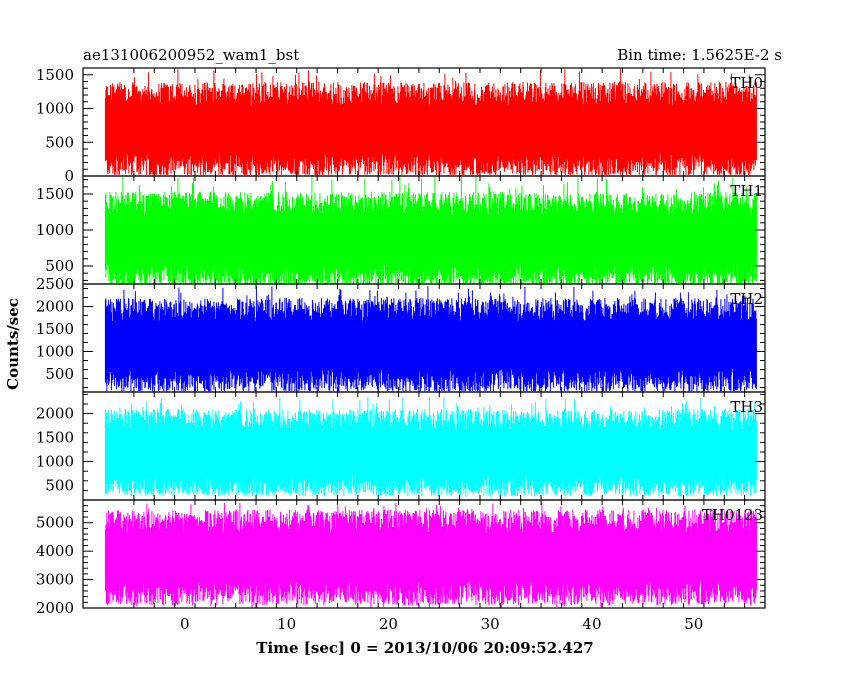 Image resolution: width=850 pixels, height=680 pixels. Describe the element at coordinates (699, 55) in the screenshot. I see `bin-time-label: Bin time: 1.5625E-2 s` at that location.